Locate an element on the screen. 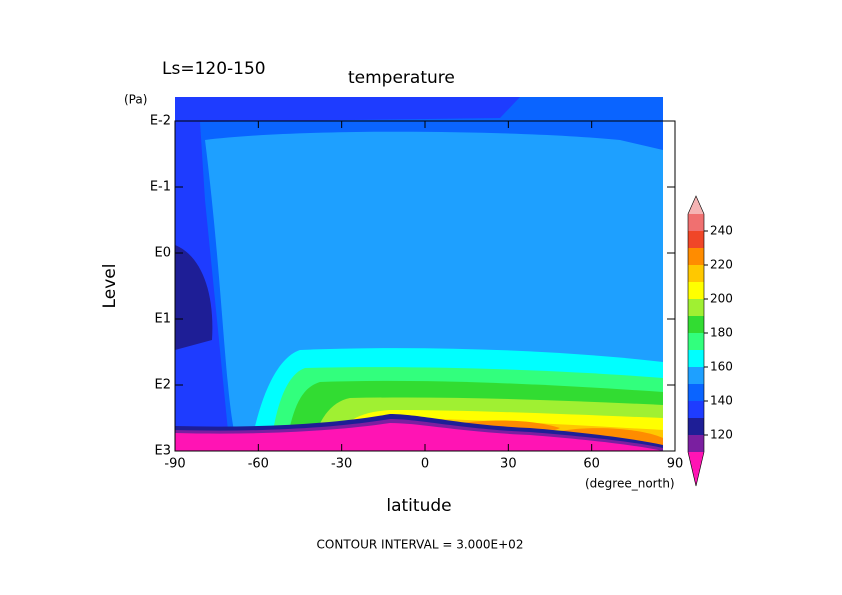 This screenshot has width=842, height=595. chart-title: temperature is located at coordinates (401, 78).